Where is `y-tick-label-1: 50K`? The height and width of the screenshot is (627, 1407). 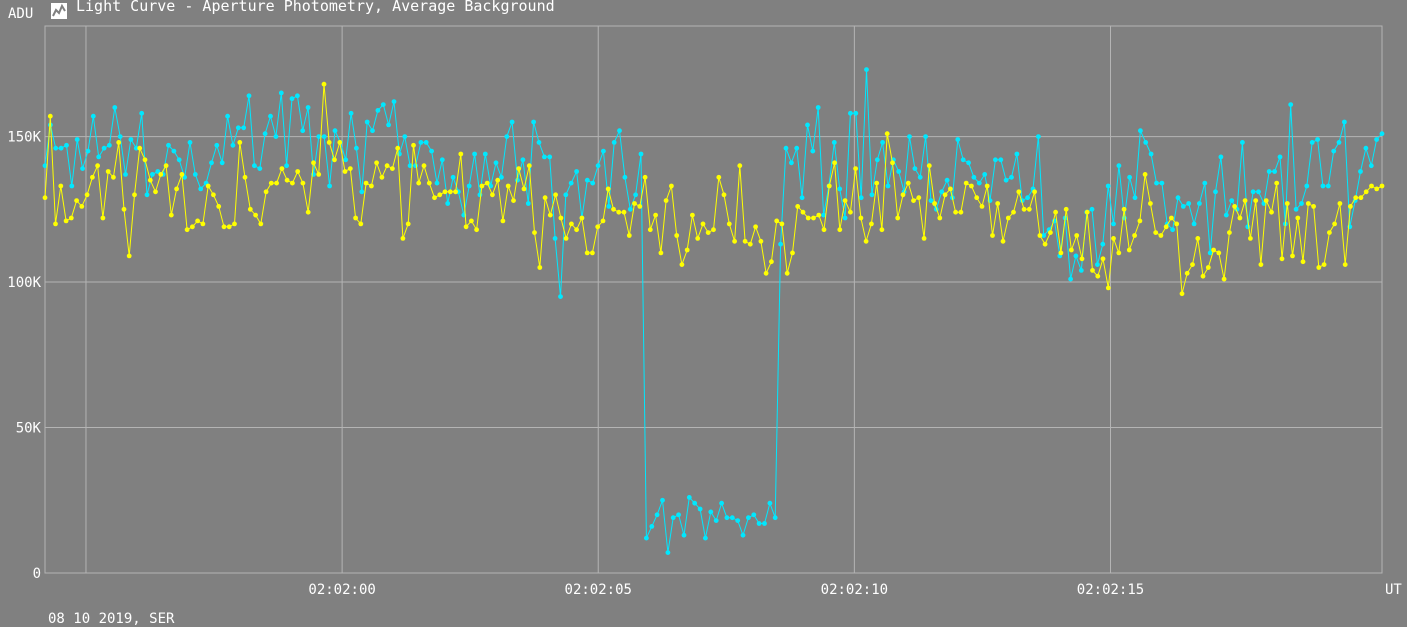
y-tick-label-1: 50K is located at coordinates (29, 429).